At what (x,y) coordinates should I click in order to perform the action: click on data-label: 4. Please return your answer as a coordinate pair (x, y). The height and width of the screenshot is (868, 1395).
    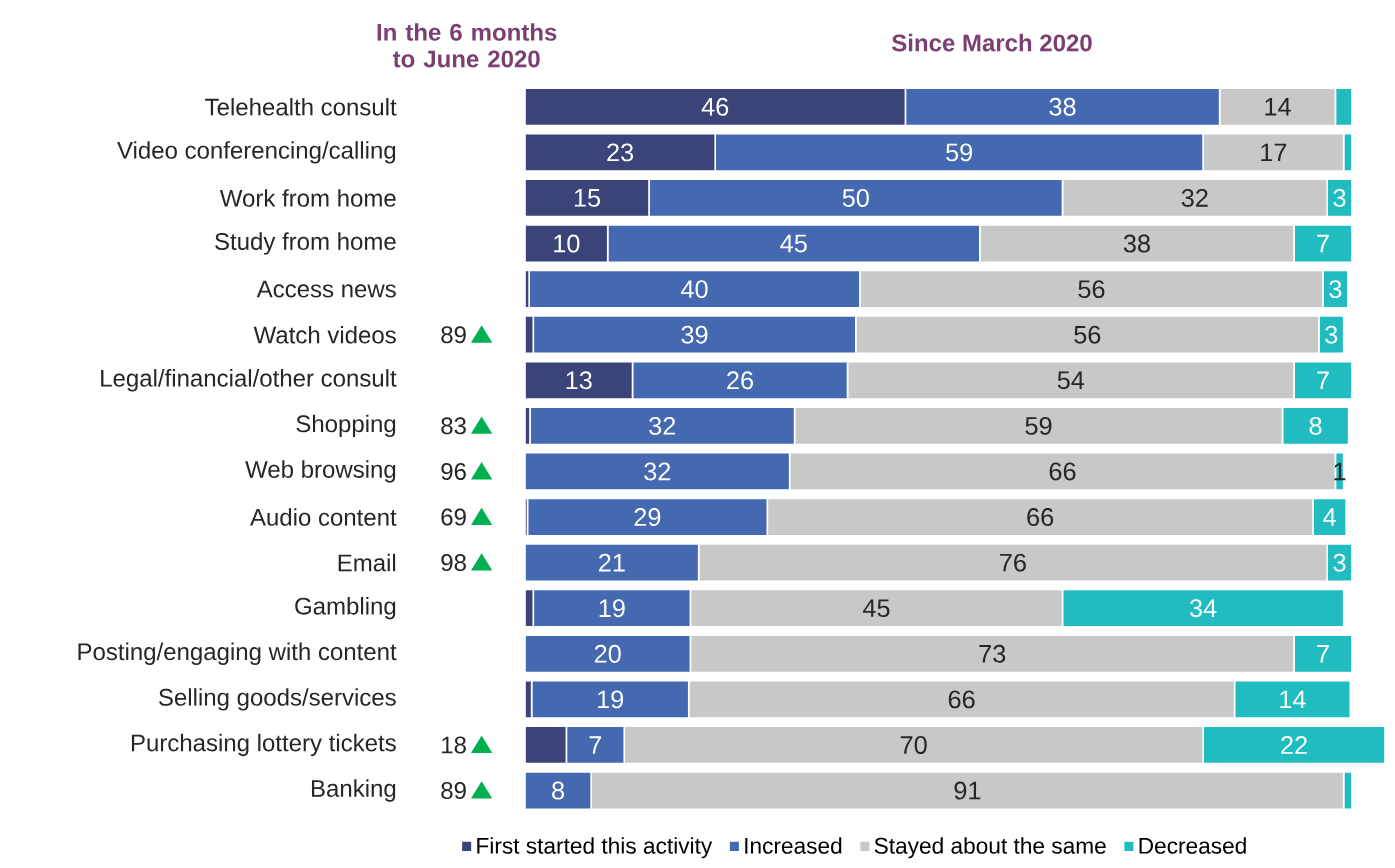
    Looking at the image, I should click on (1329, 517).